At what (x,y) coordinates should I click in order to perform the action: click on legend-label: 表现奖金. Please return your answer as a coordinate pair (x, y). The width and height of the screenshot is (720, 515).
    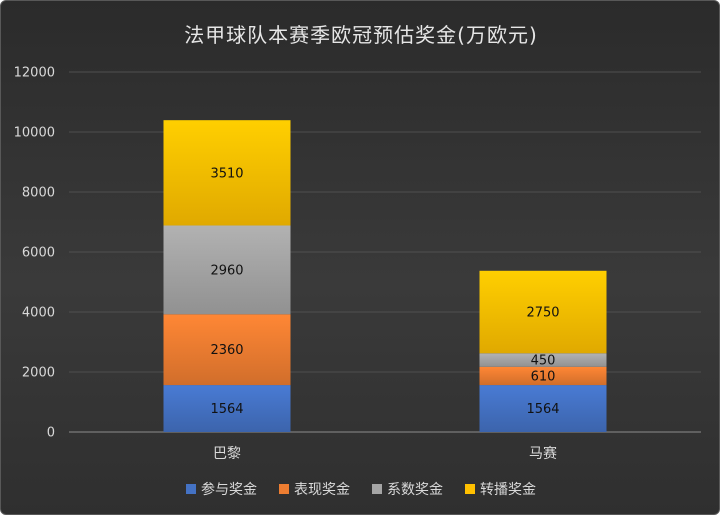
    Looking at the image, I should click on (322, 490).